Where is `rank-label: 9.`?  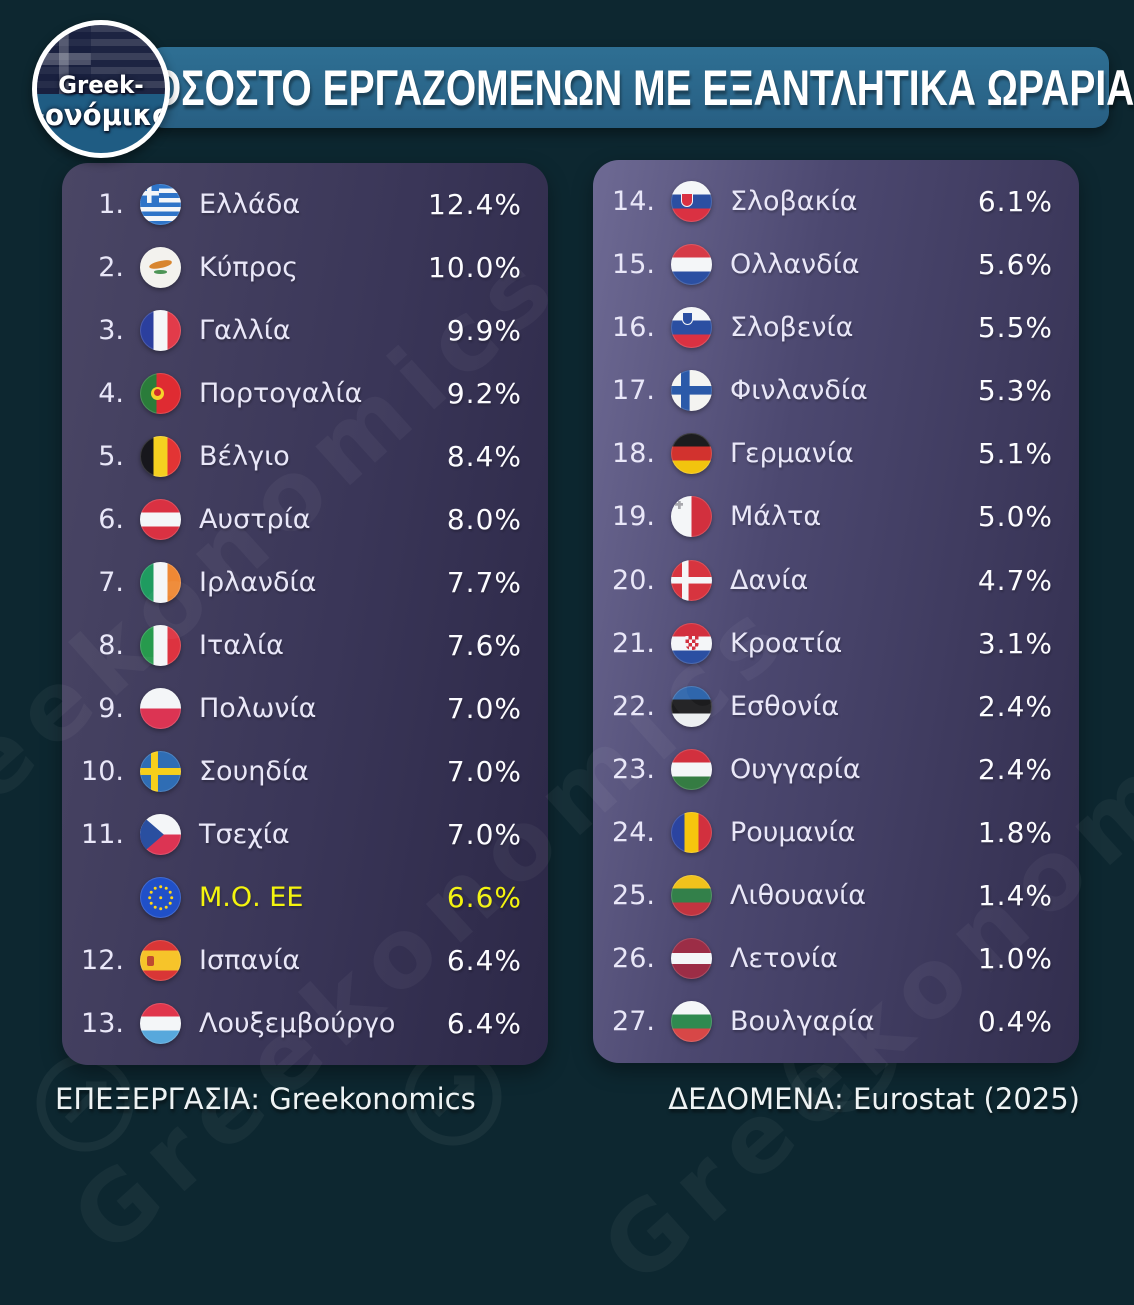 rank-label: 9. is located at coordinates (111, 708).